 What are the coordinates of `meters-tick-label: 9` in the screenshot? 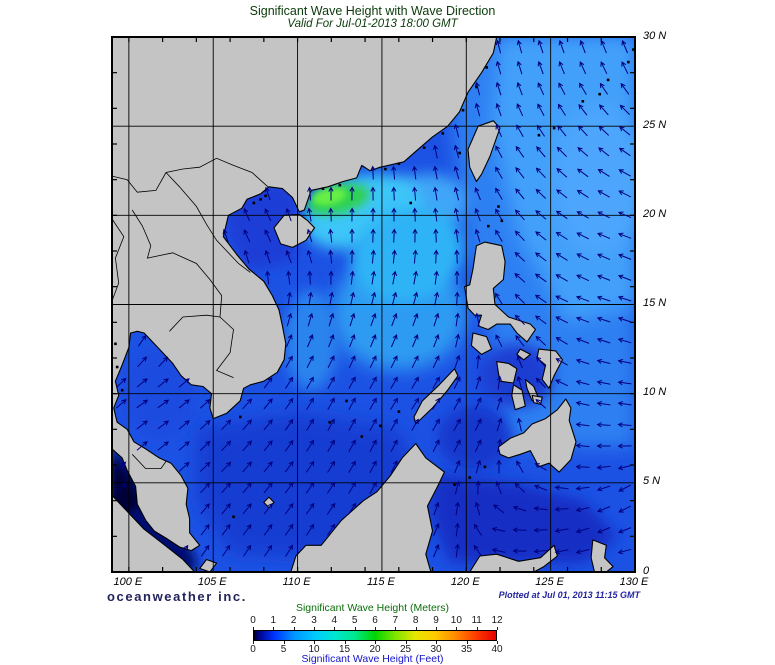 It's located at (436, 620).